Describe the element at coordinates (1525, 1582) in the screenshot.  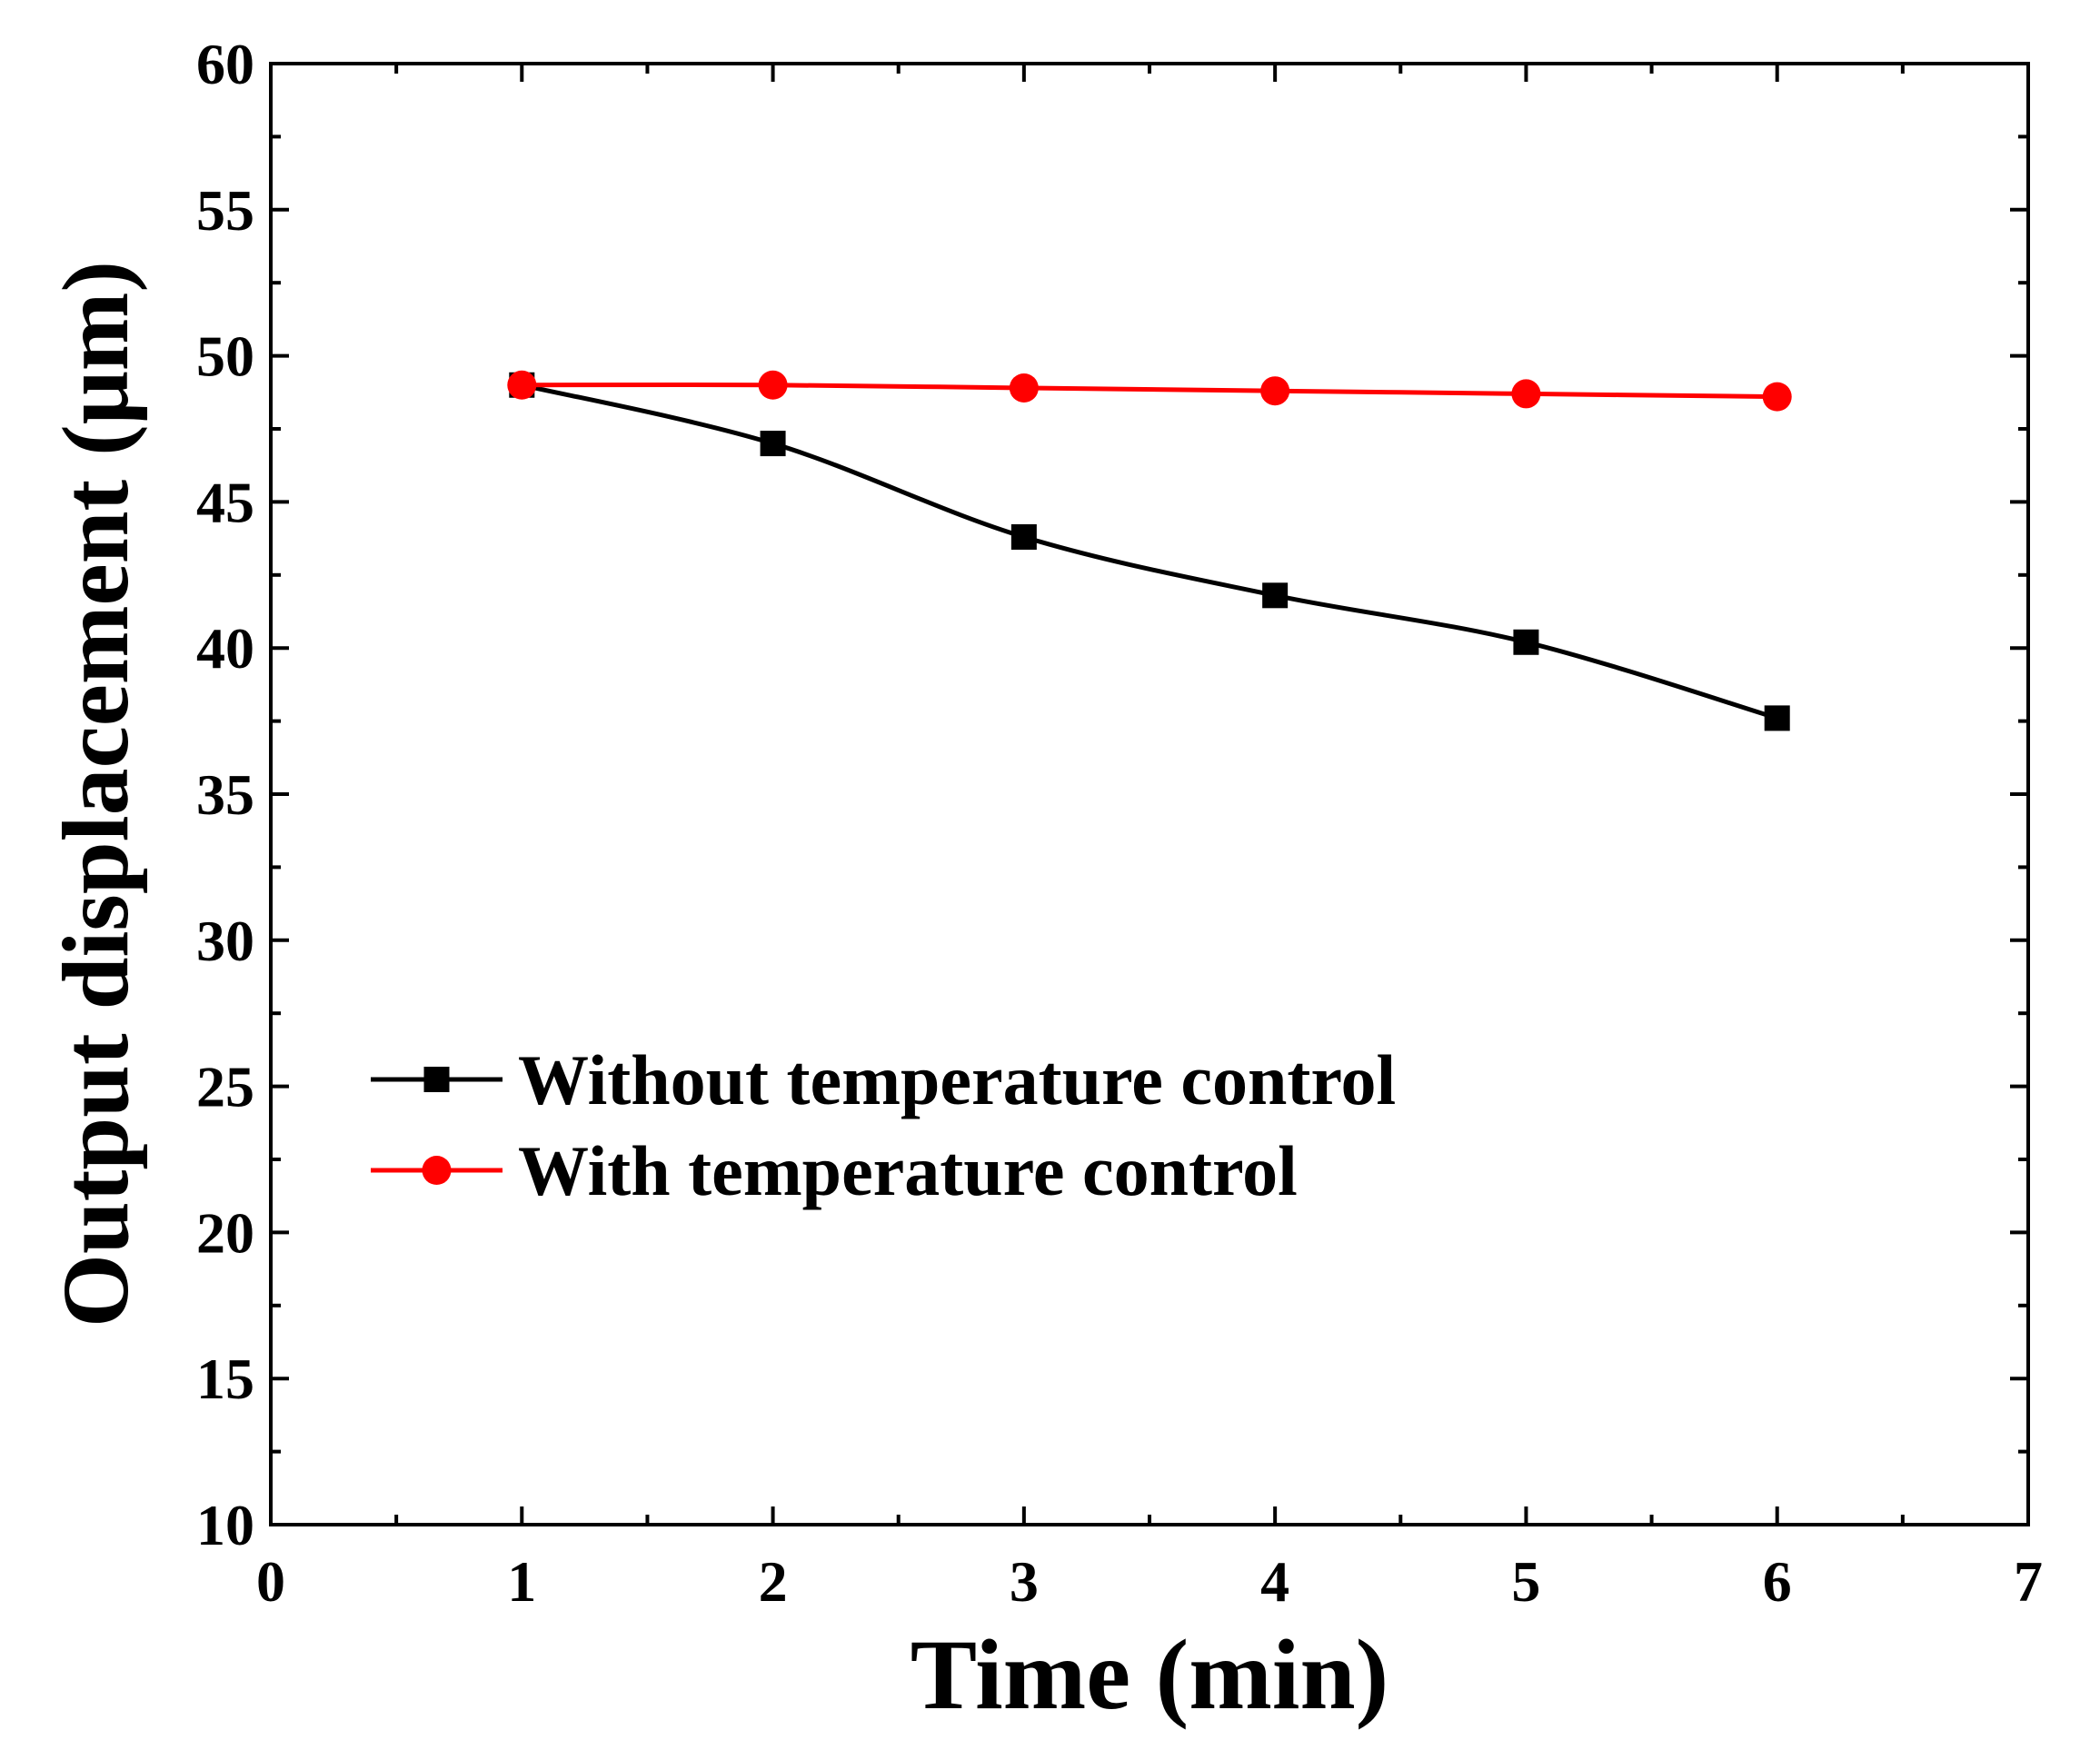
I see `x-tick-label: 5` at that location.